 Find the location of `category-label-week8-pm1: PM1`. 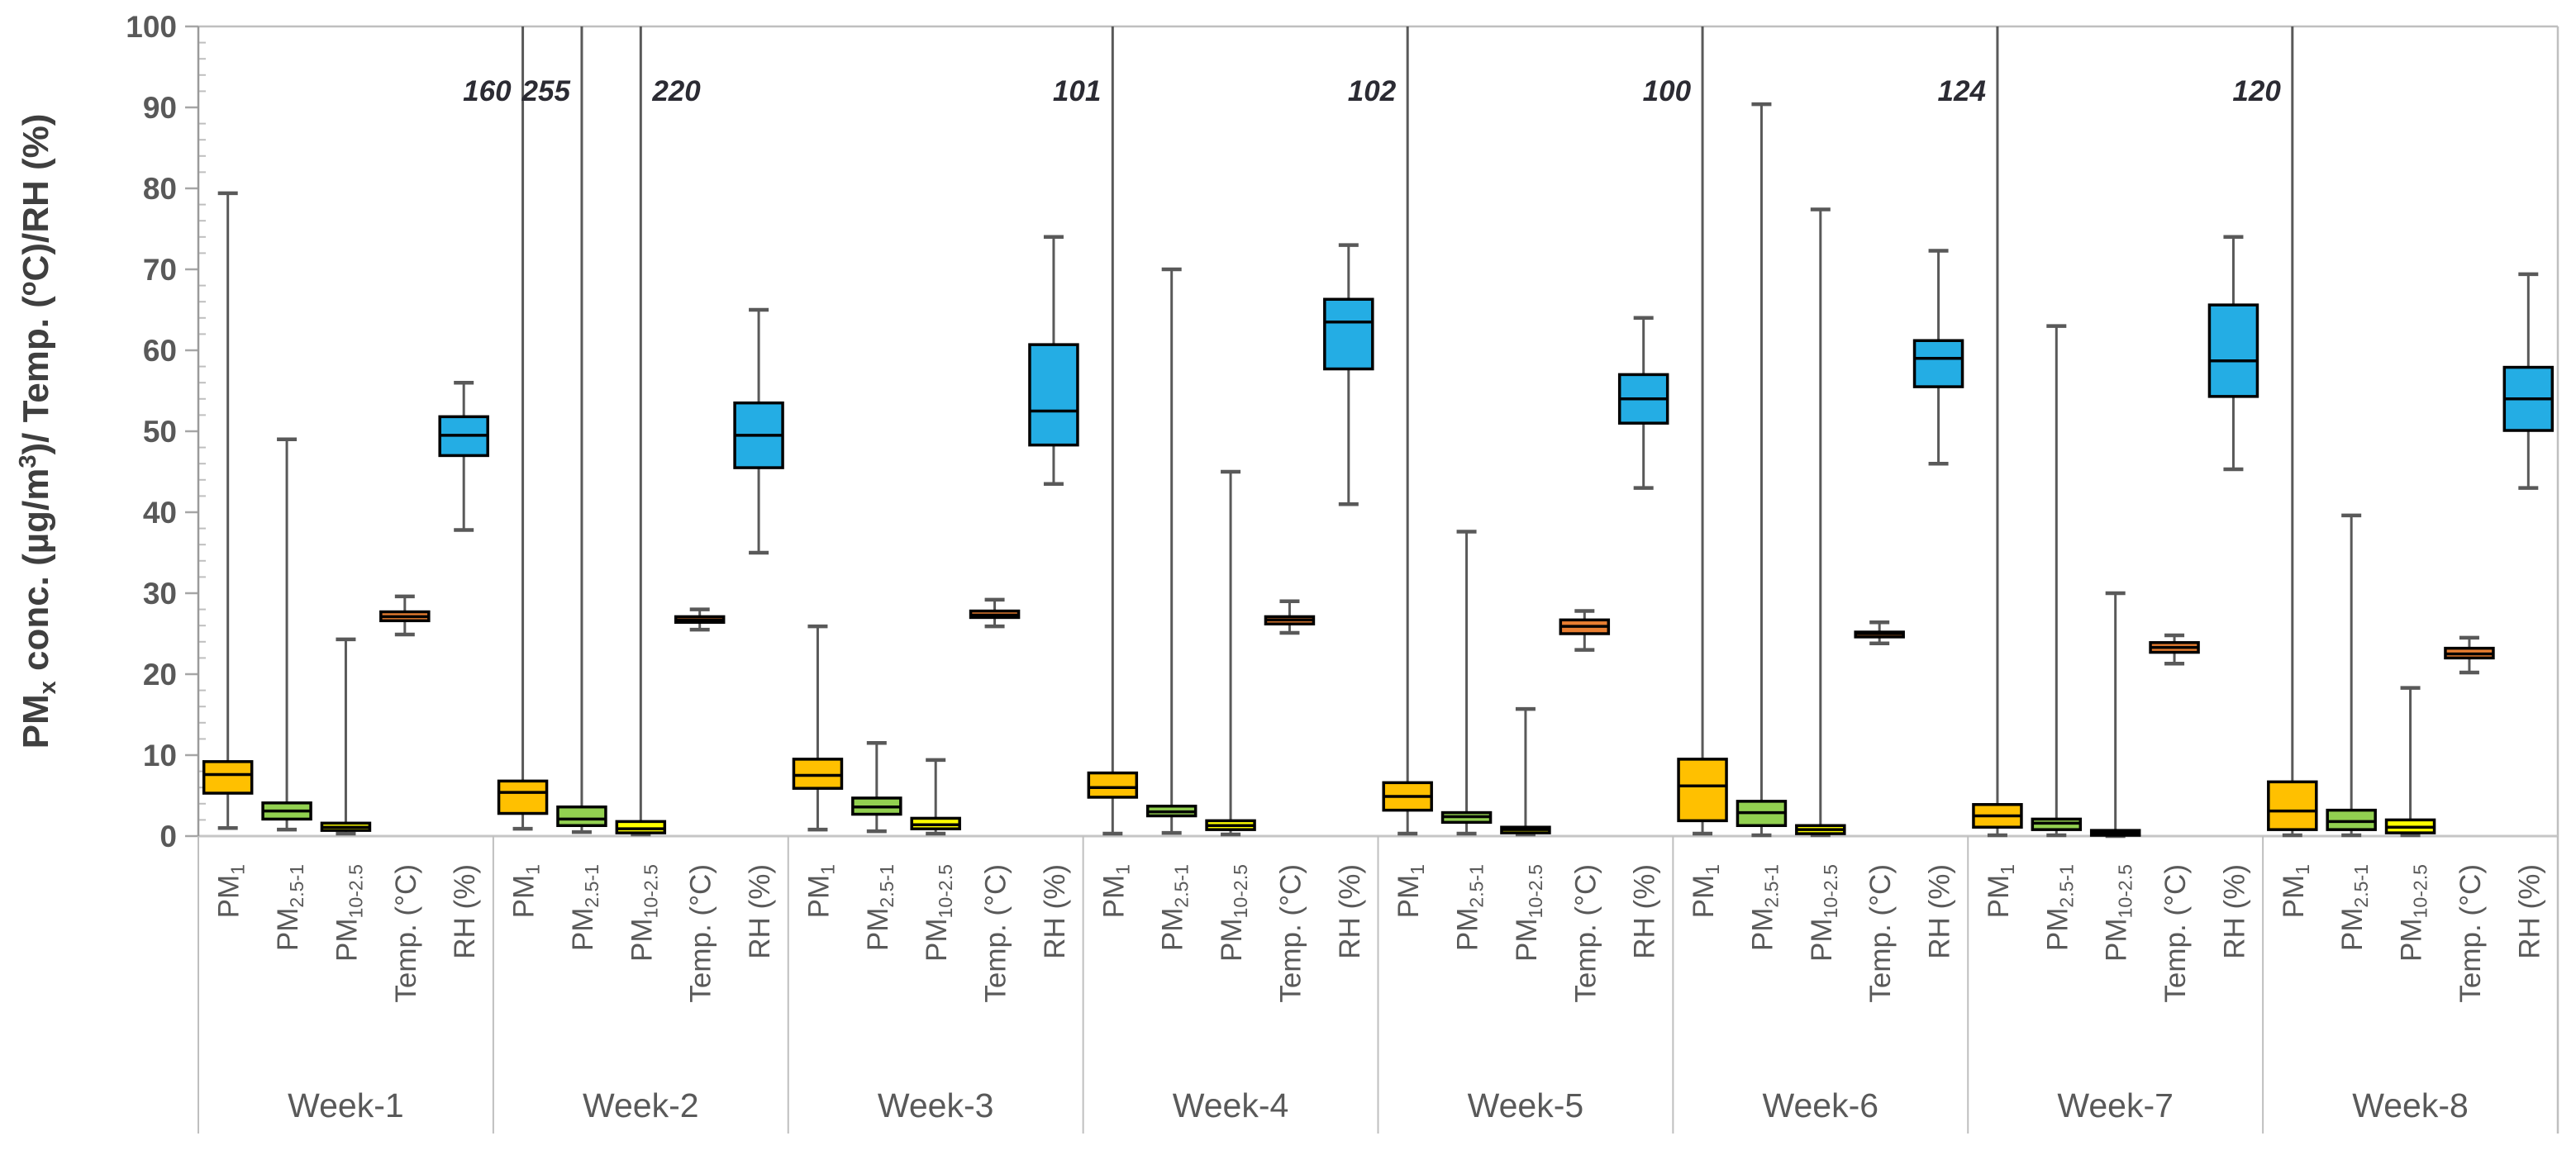

category-label-week8-pm1: PM1 is located at coordinates (2296, 891).